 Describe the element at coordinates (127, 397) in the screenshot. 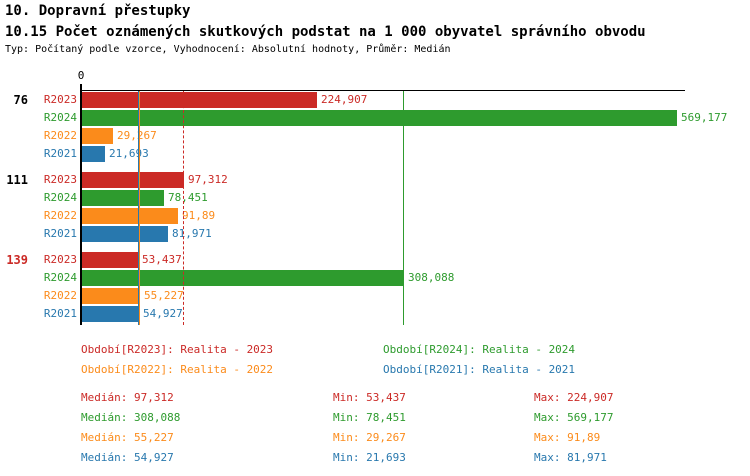

I see `stat-median-R2023: Medián: 97,312` at that location.